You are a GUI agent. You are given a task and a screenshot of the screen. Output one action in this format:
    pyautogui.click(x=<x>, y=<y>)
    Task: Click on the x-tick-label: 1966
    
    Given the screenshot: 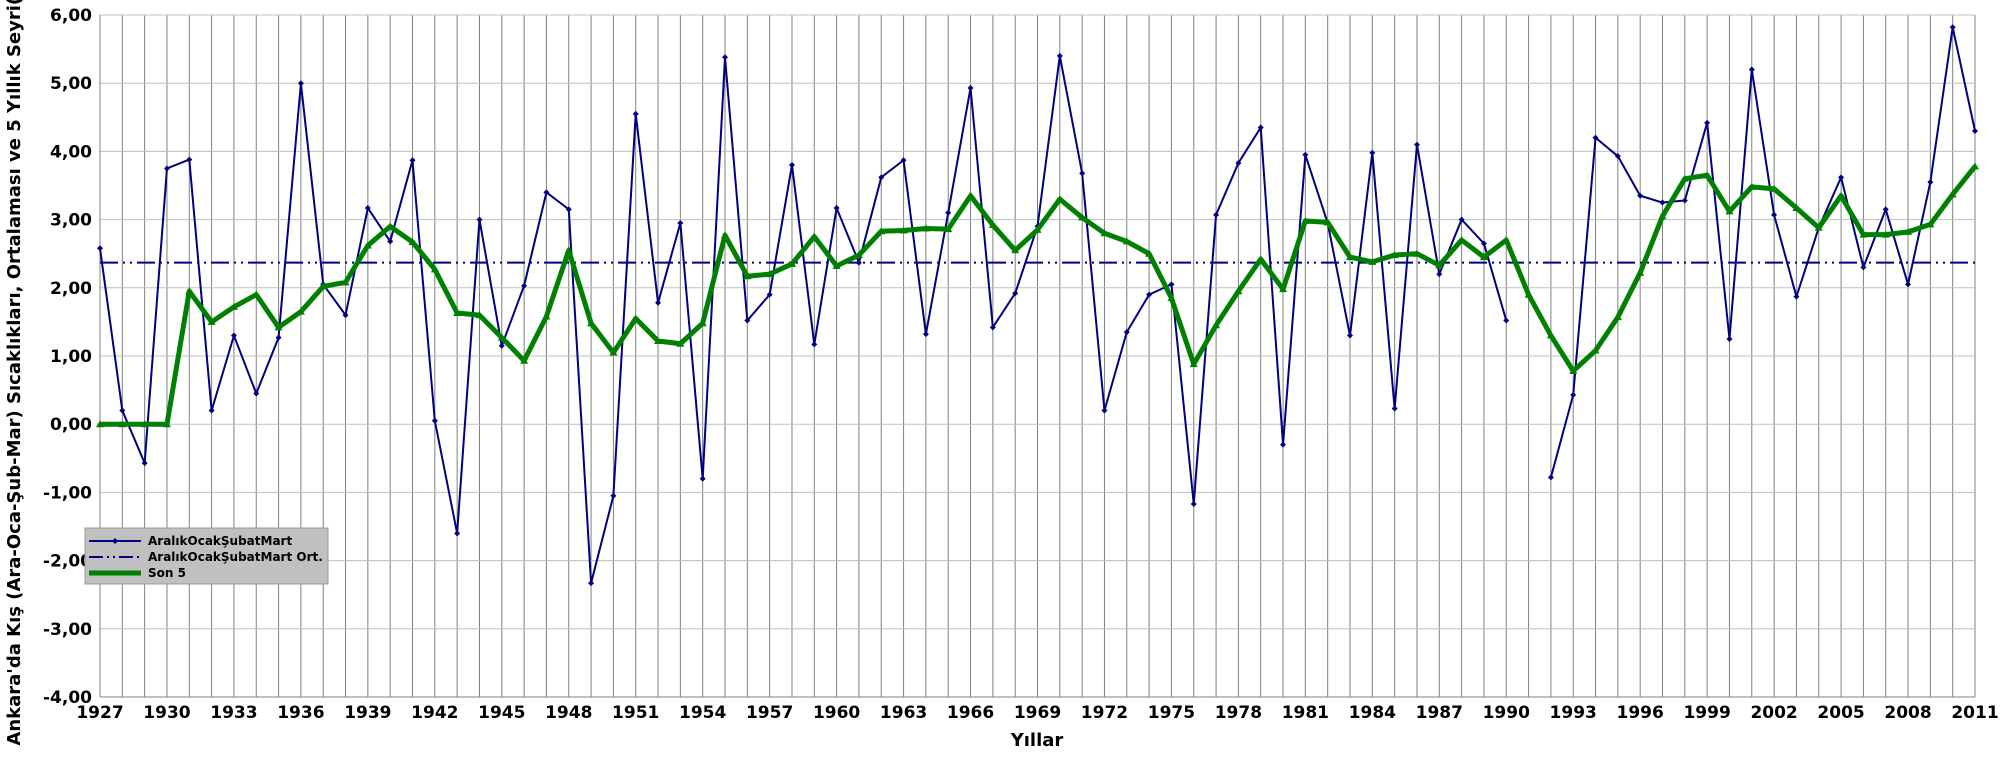 What is the action you would take?
    pyautogui.click(x=970, y=713)
    